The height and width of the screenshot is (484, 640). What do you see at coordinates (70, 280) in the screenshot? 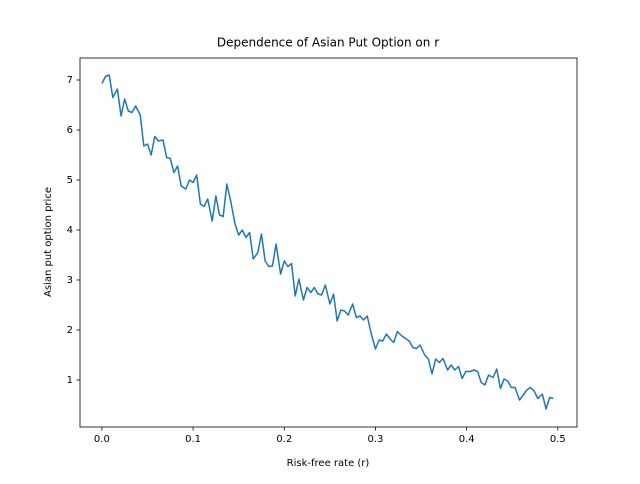
I see `y-tick-label: 3` at bounding box center [70, 280].